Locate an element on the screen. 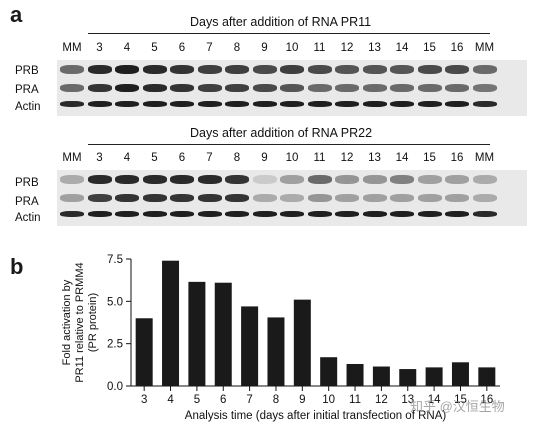 The height and width of the screenshot is (428, 554). lane-label: 13 is located at coordinates (374, 158).